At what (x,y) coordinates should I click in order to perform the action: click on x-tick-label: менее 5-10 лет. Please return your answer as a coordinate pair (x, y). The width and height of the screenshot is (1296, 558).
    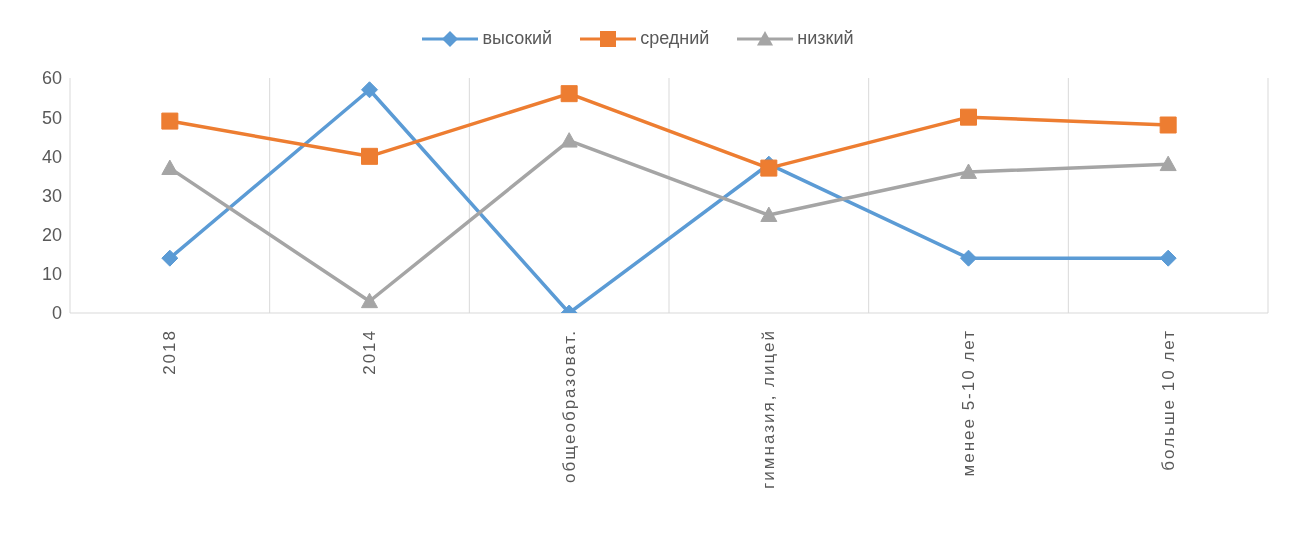
    Looking at the image, I should click on (968, 403).